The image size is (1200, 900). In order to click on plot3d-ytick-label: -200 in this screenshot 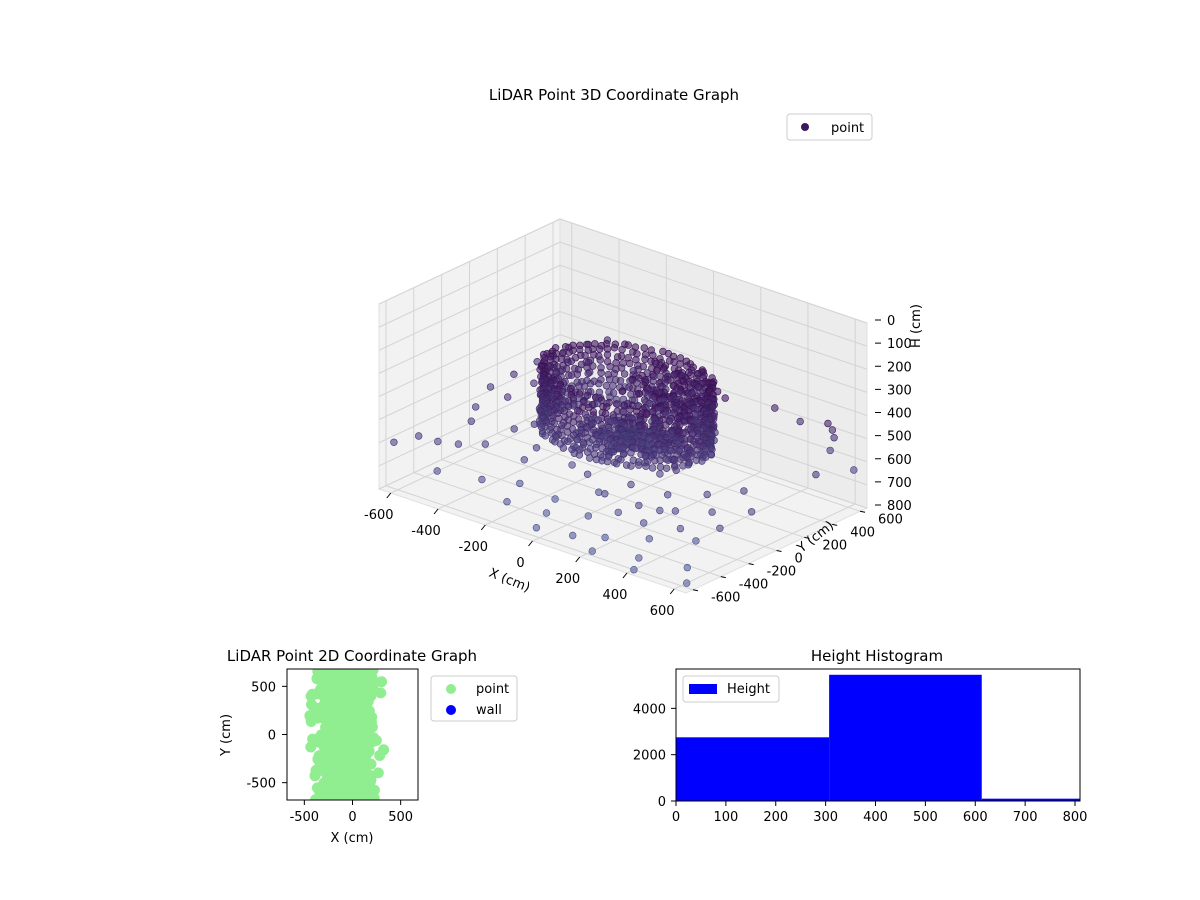, I will do `click(782, 572)`.